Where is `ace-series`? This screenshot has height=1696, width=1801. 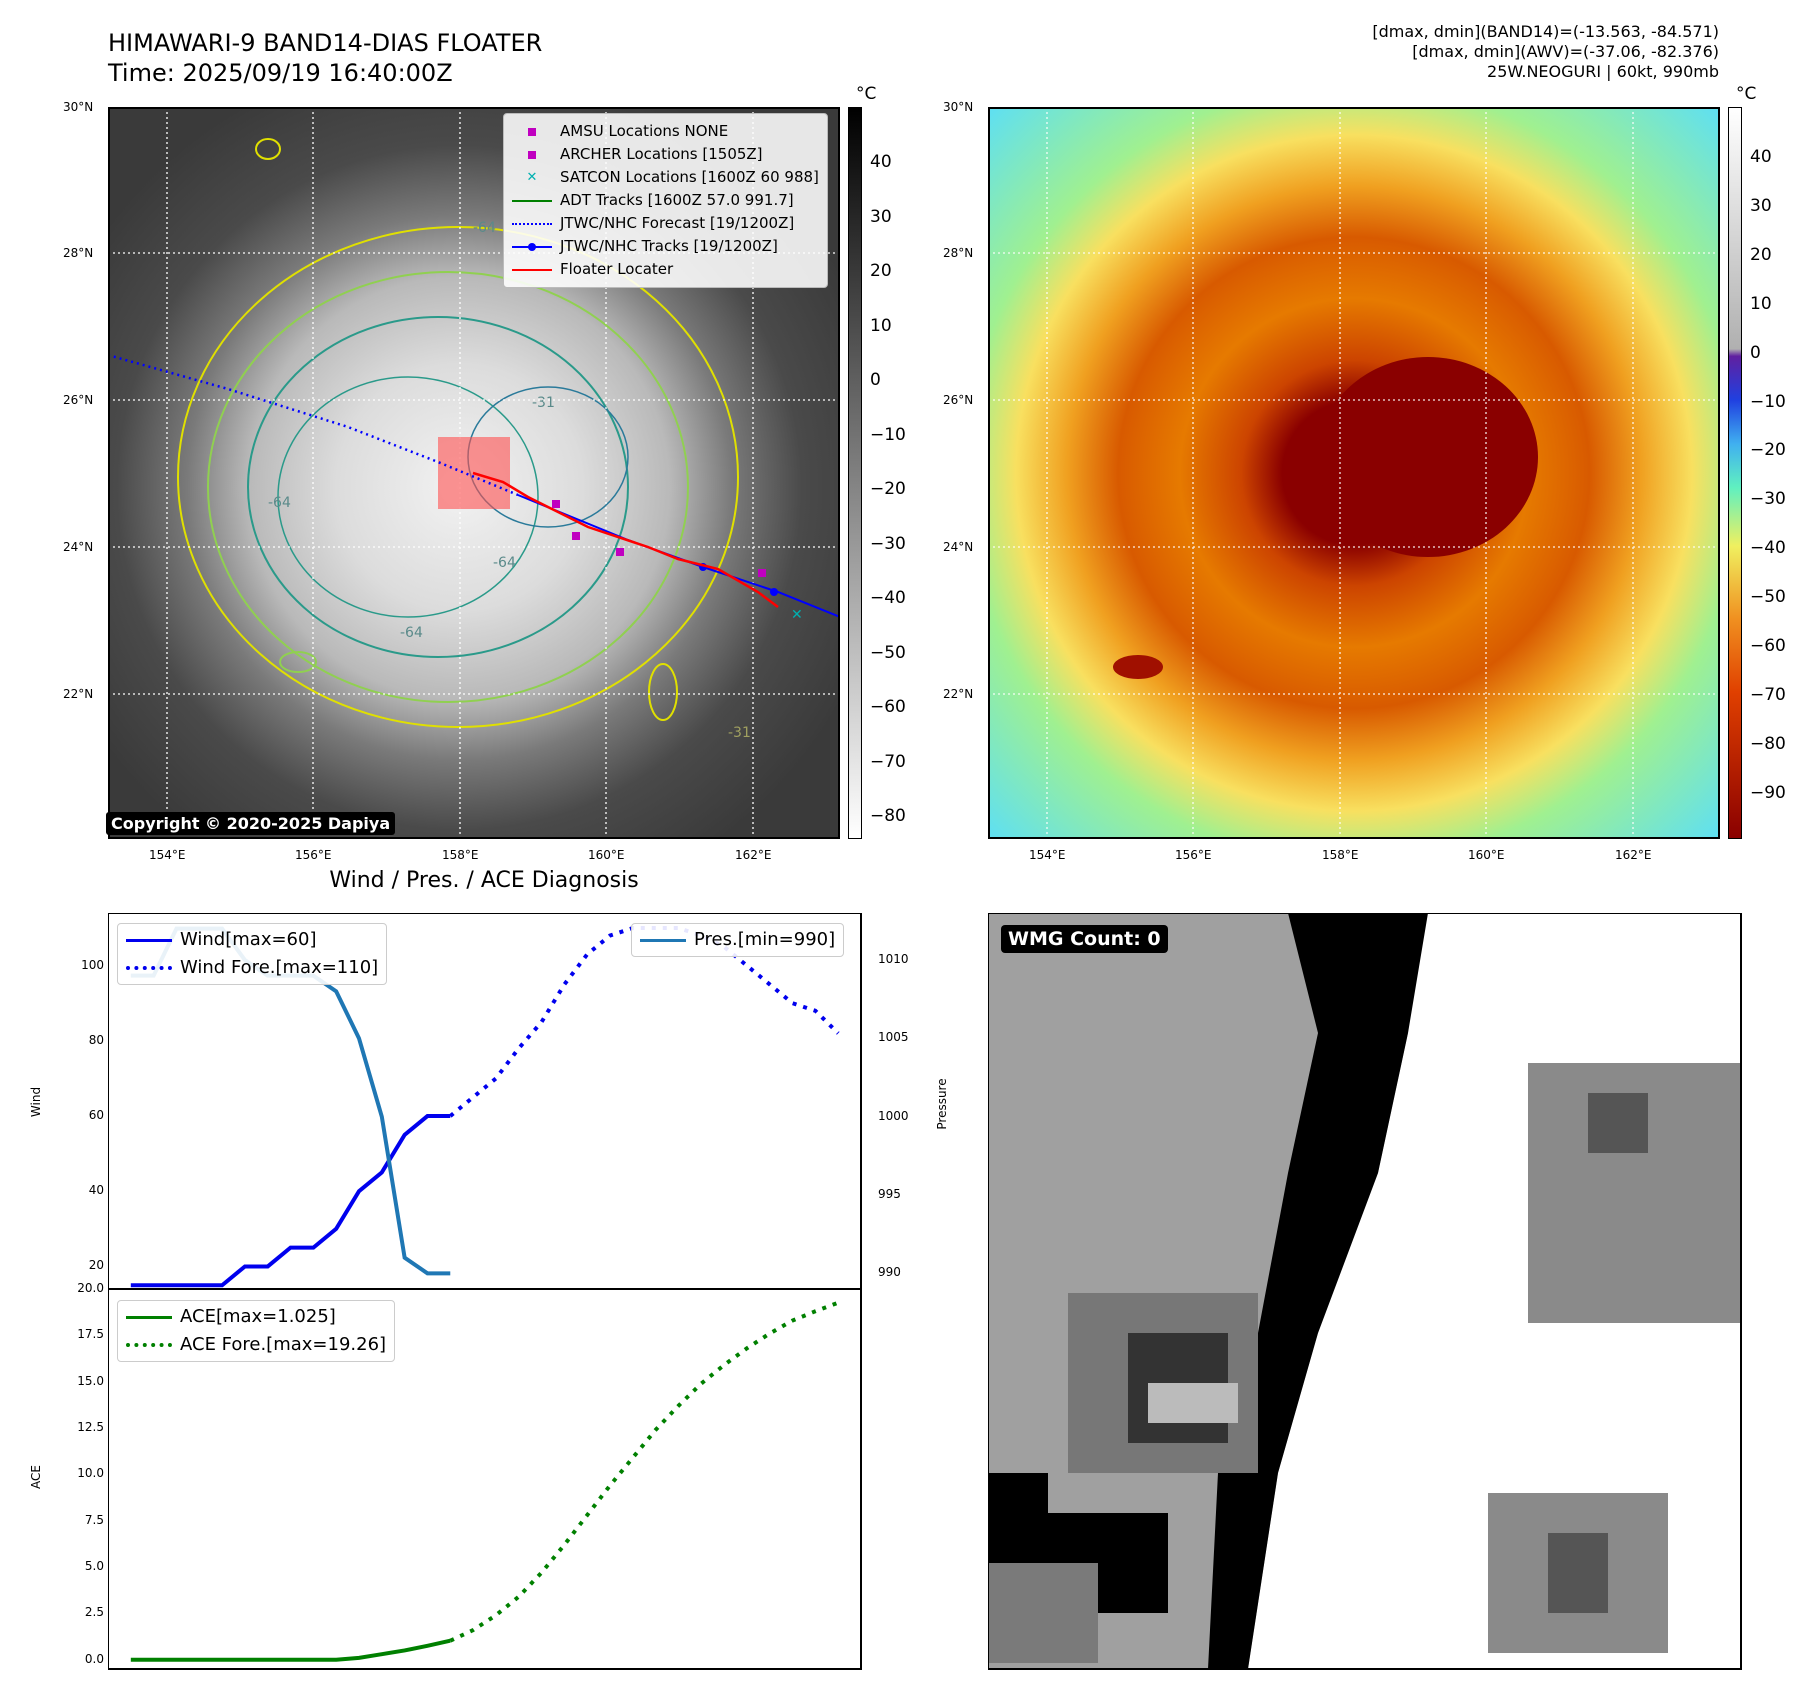 ace-series is located at coordinates (290, 1650).